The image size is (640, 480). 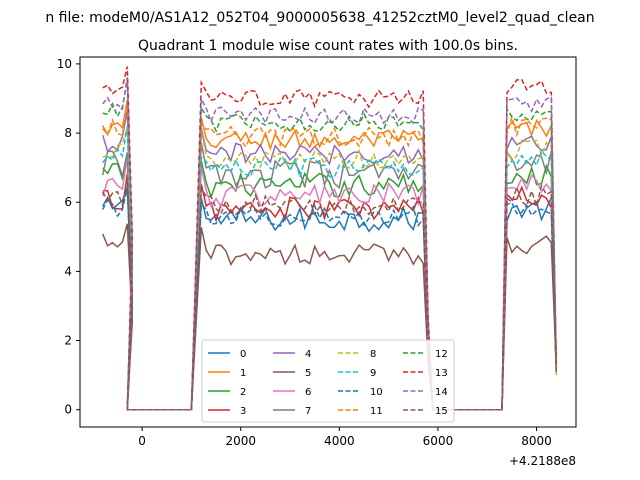 What do you see at coordinates (308, 392) in the screenshot?
I see `legend-label: 6` at bounding box center [308, 392].